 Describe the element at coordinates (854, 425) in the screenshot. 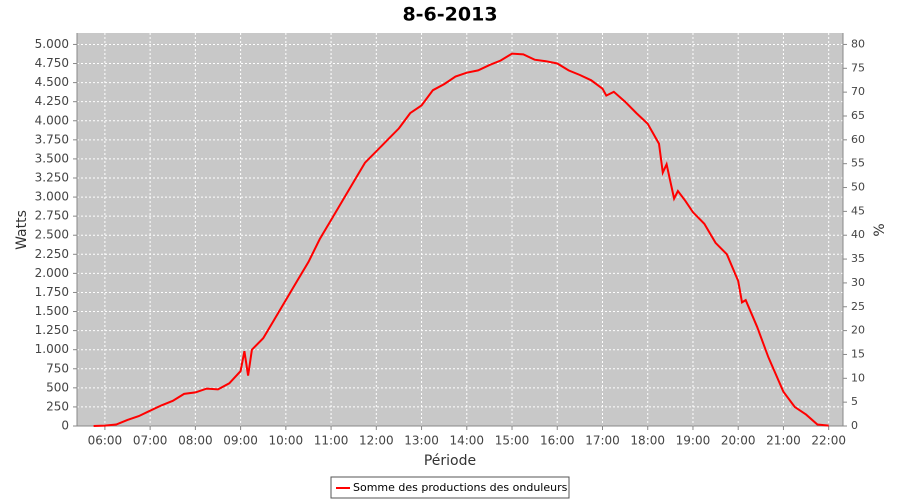

I see `y2-tick-label: 0` at that location.